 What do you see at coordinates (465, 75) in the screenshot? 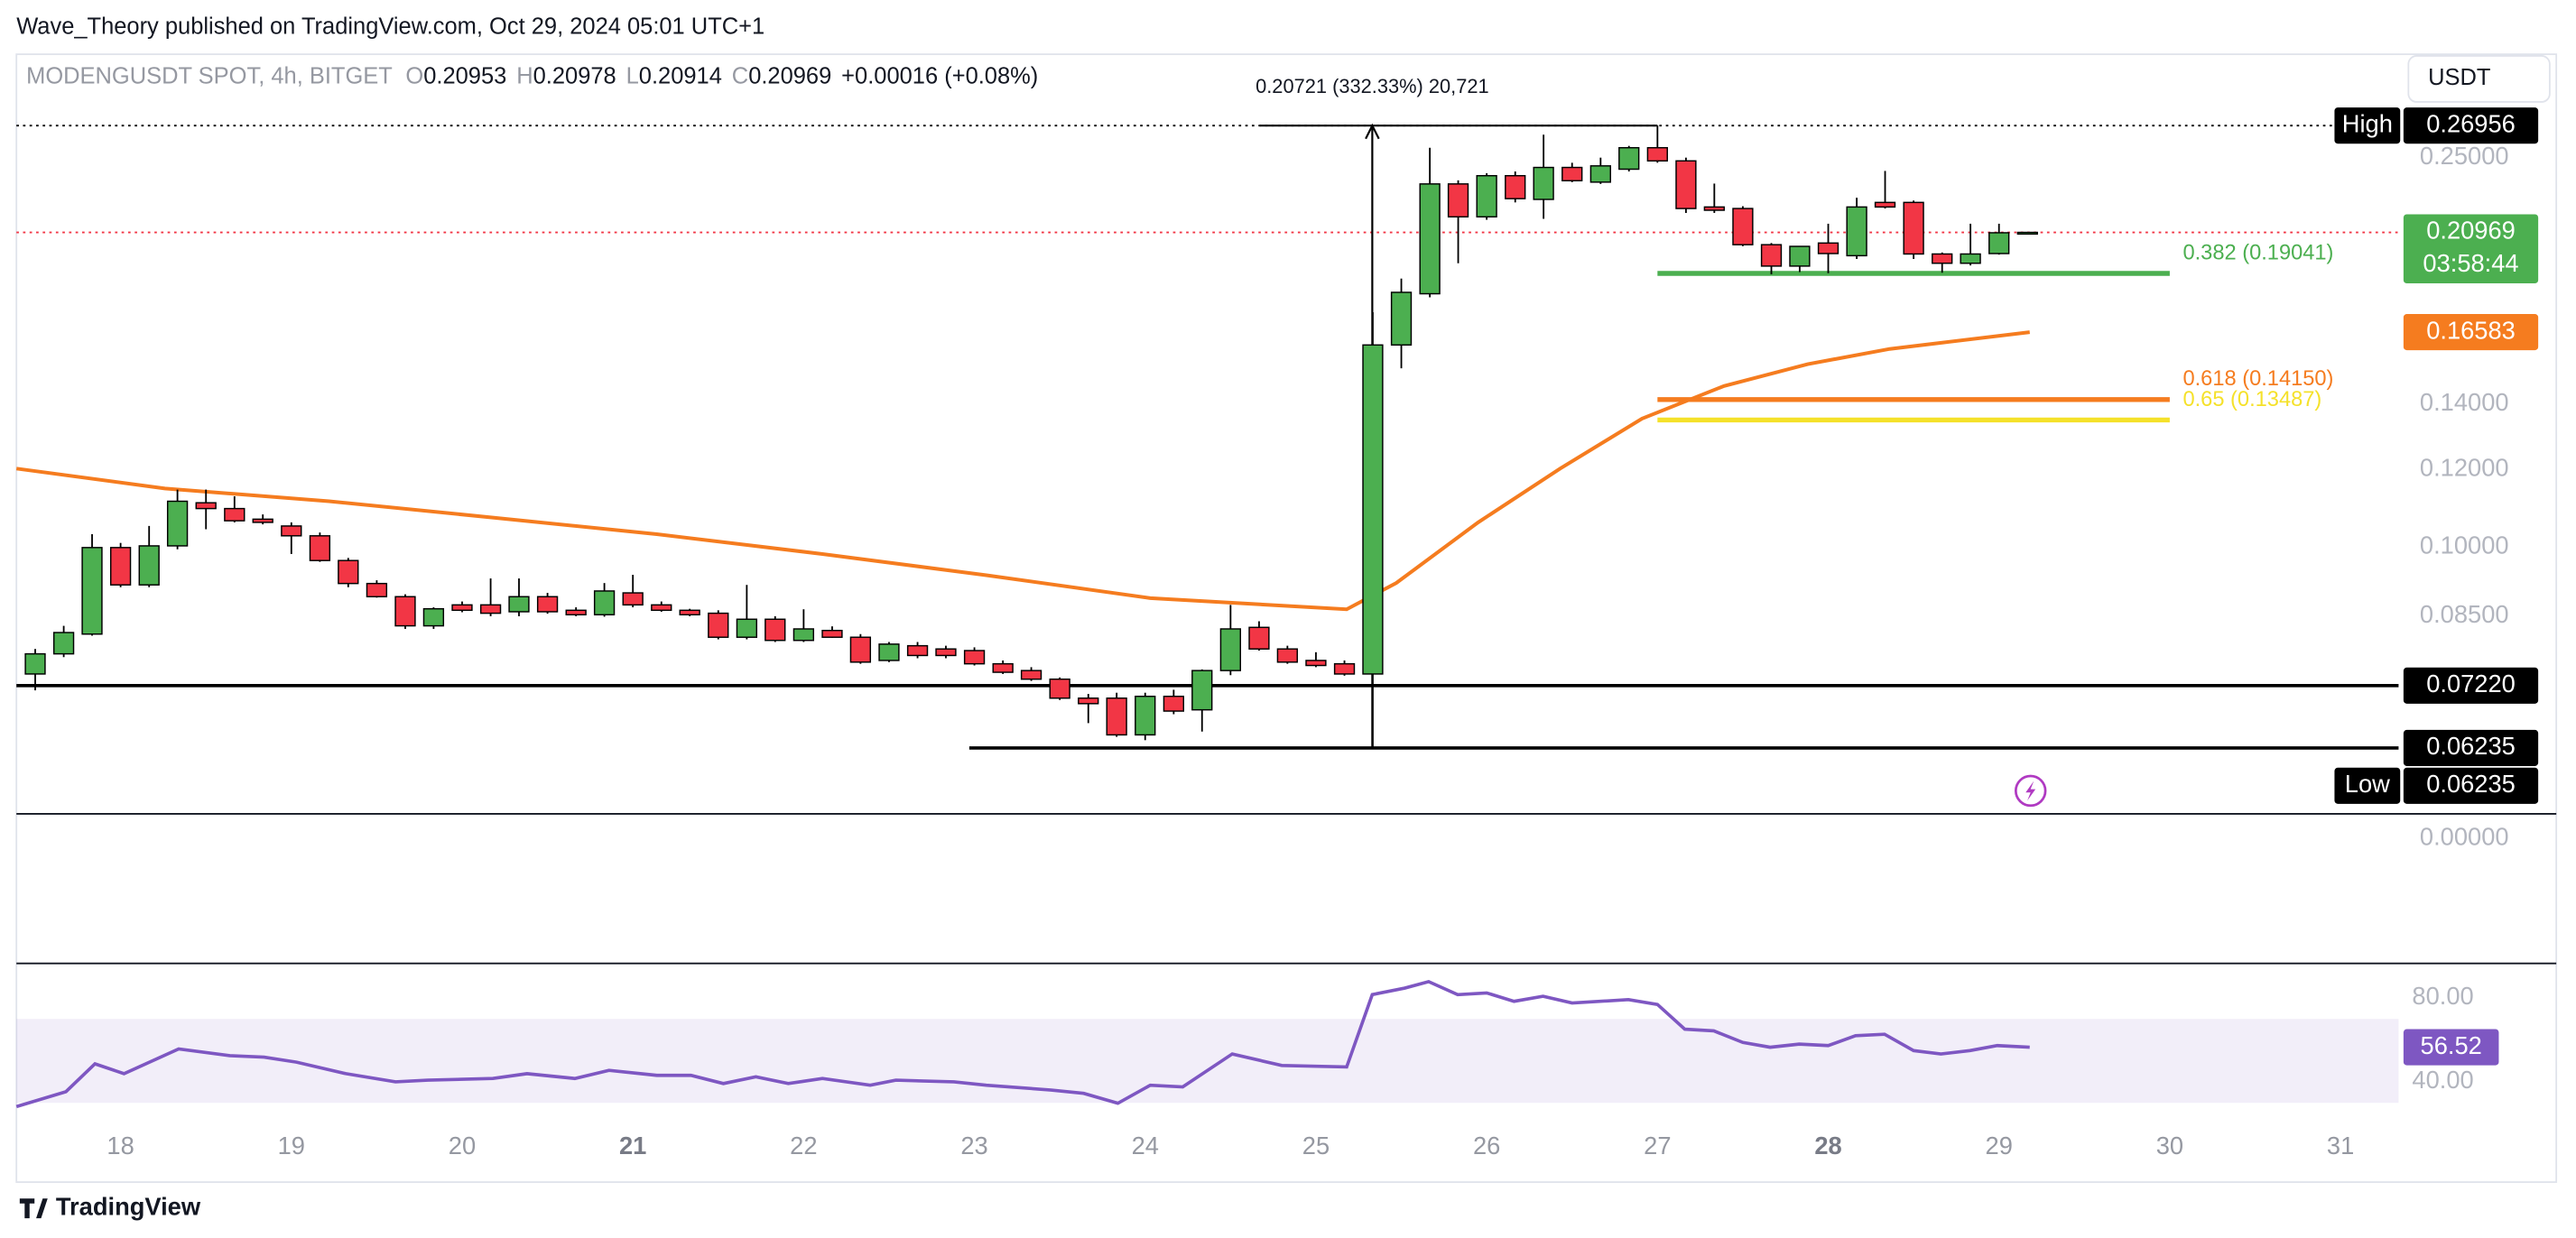
I see `ohlc-value: 0.20953` at bounding box center [465, 75].